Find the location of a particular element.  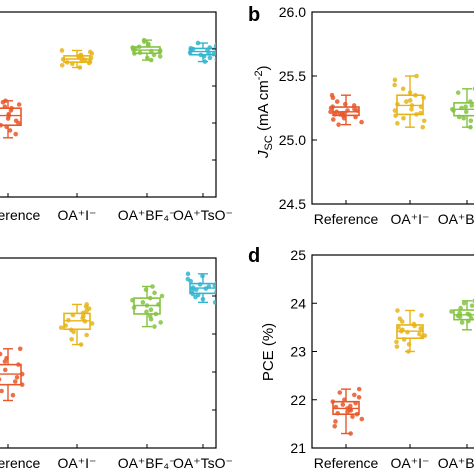

panel-b-ylabel-unit-sup: -2 is located at coordinates (259, 75).